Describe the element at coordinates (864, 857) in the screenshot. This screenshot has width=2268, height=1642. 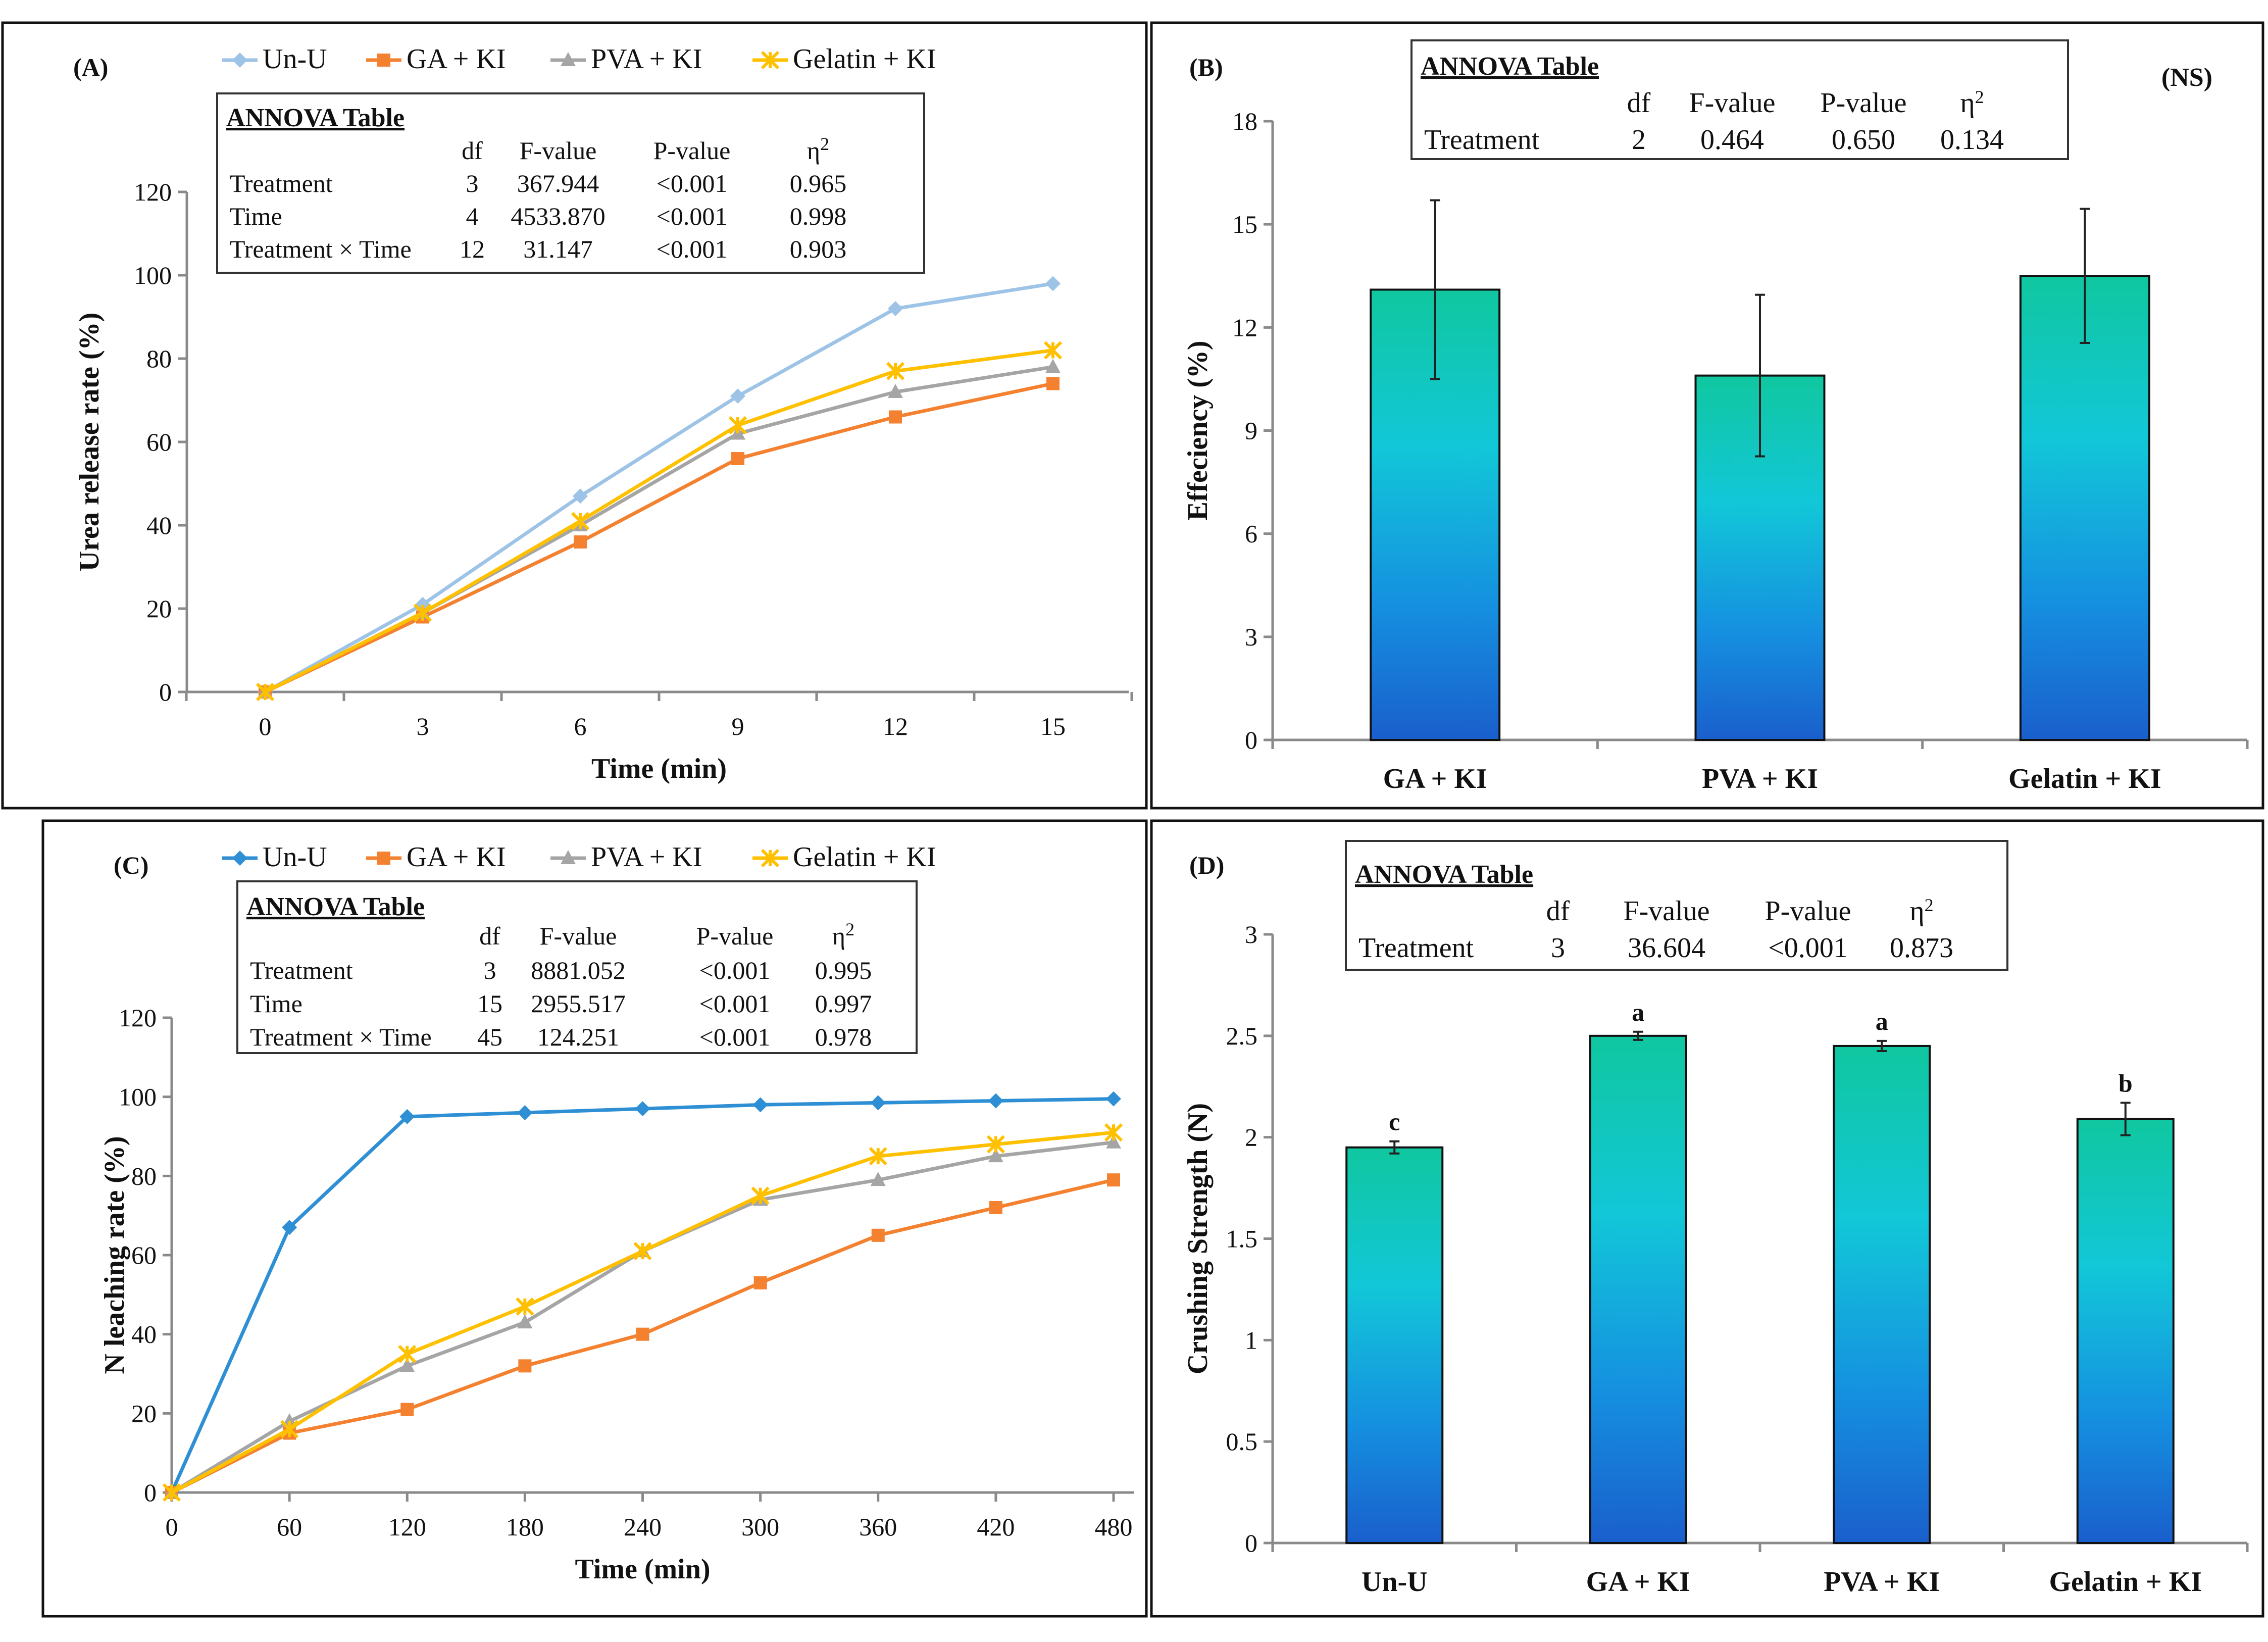
I see `legend-label: Gelatin + KI` at that location.